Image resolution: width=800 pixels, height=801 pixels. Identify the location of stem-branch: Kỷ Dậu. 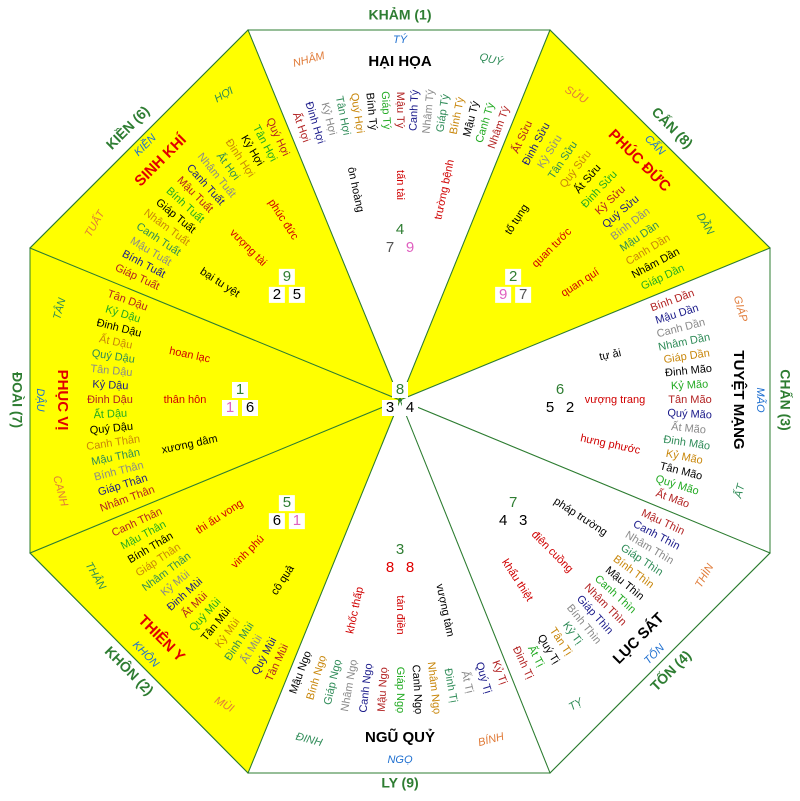
(110, 386).